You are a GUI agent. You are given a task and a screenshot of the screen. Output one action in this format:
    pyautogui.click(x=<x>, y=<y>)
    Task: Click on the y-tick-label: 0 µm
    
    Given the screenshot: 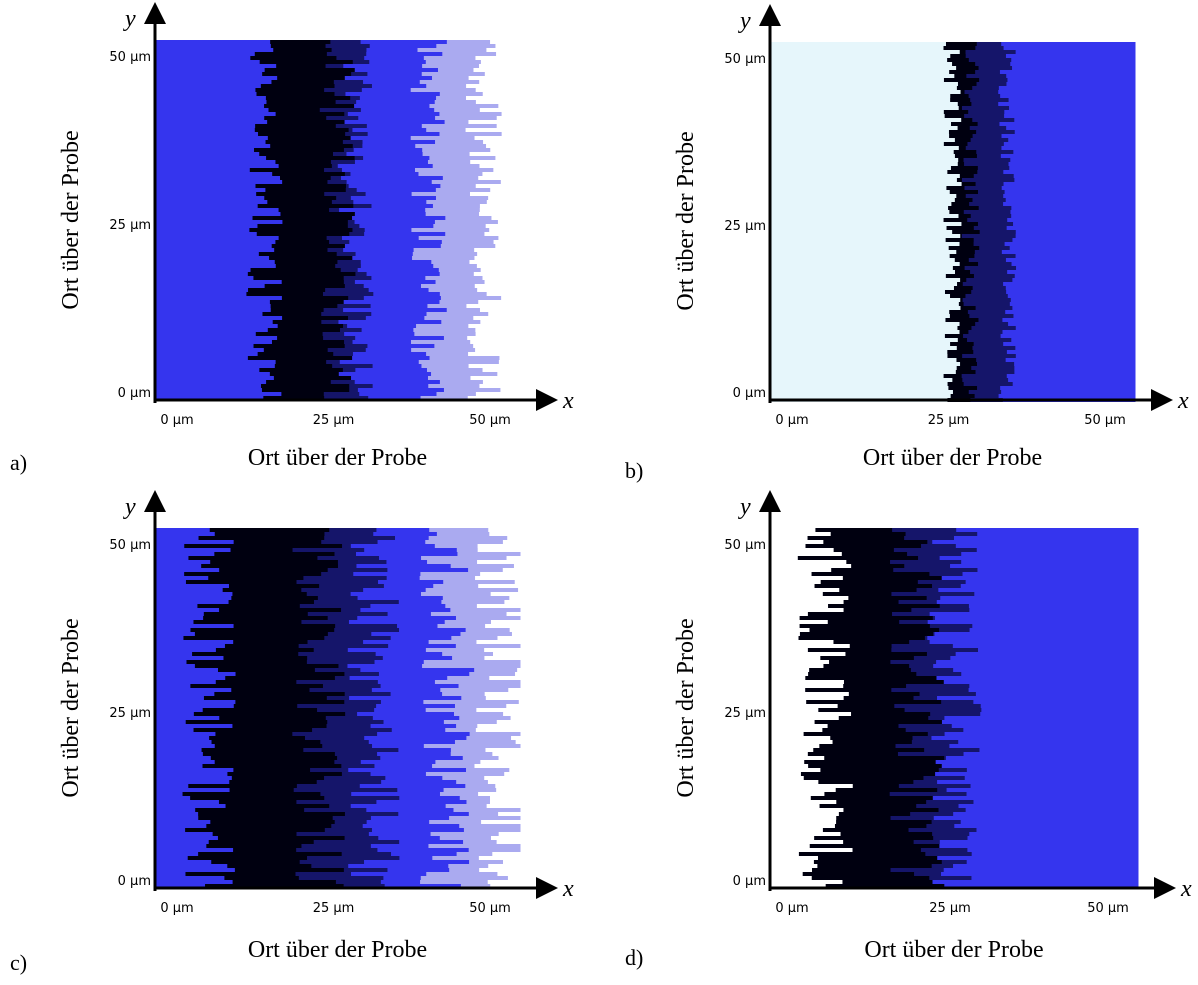 What is the action you would take?
    pyautogui.click(x=134, y=393)
    